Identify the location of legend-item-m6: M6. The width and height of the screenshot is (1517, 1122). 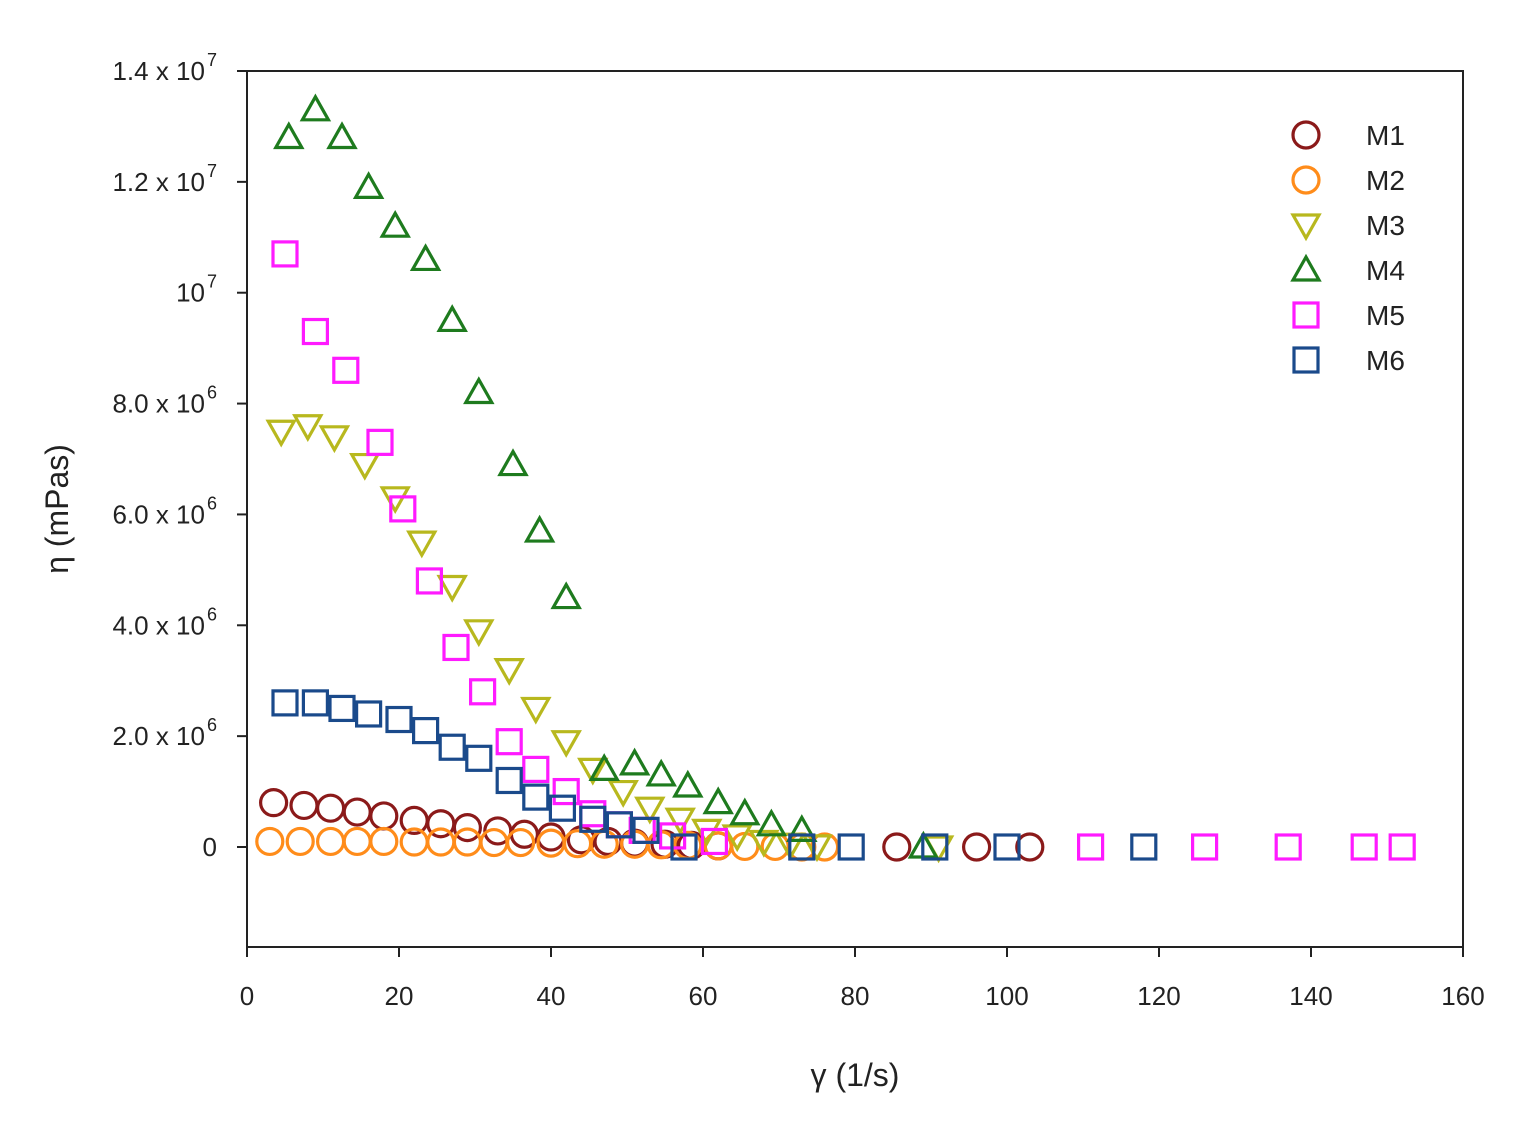
(1348, 360).